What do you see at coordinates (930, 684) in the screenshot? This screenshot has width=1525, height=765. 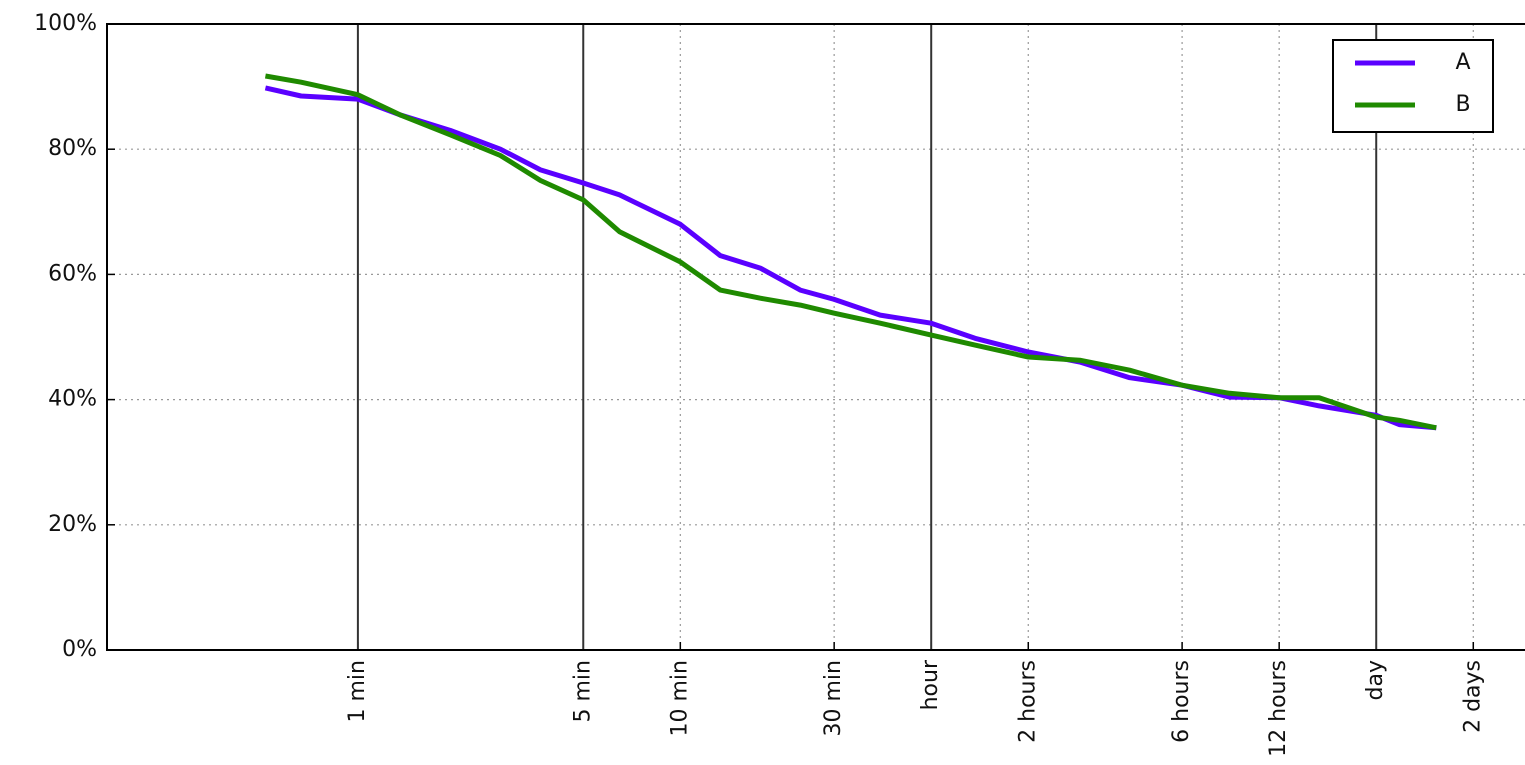 I see `x-tick-label: hour` at bounding box center [930, 684].